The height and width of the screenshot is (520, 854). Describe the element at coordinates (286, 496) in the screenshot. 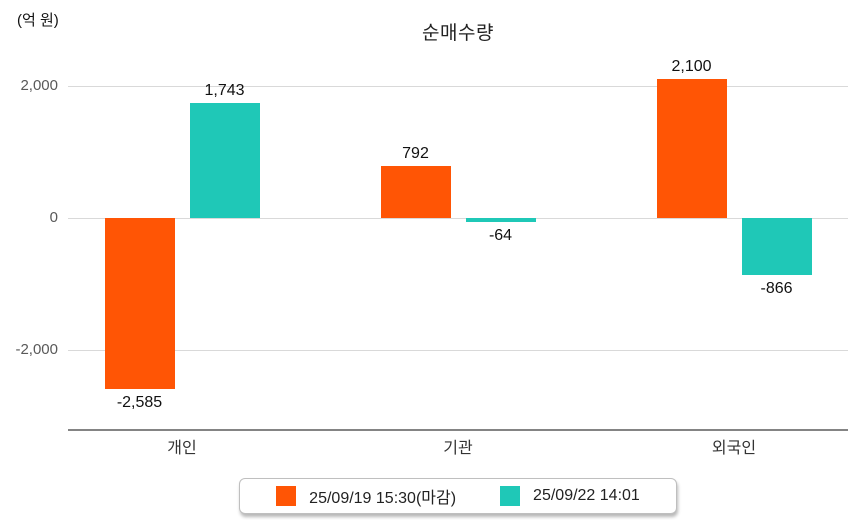

I see `series1-swatch-icon` at that location.